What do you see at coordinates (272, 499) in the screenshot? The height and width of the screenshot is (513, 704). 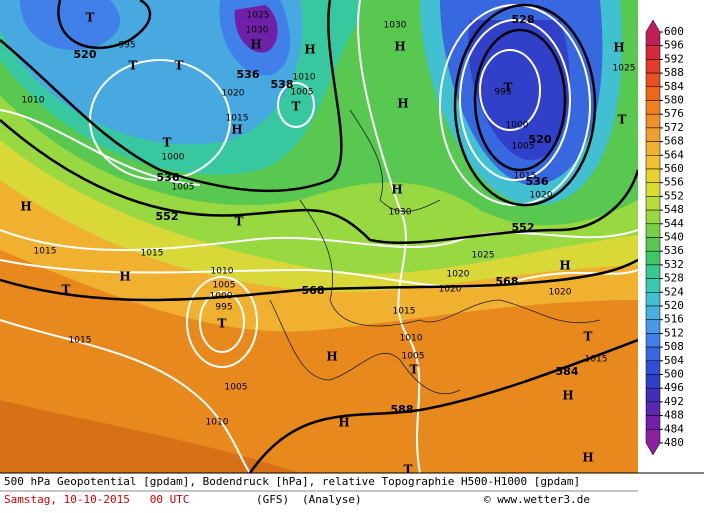 I see `footer-model: (GFS)` at bounding box center [272, 499].